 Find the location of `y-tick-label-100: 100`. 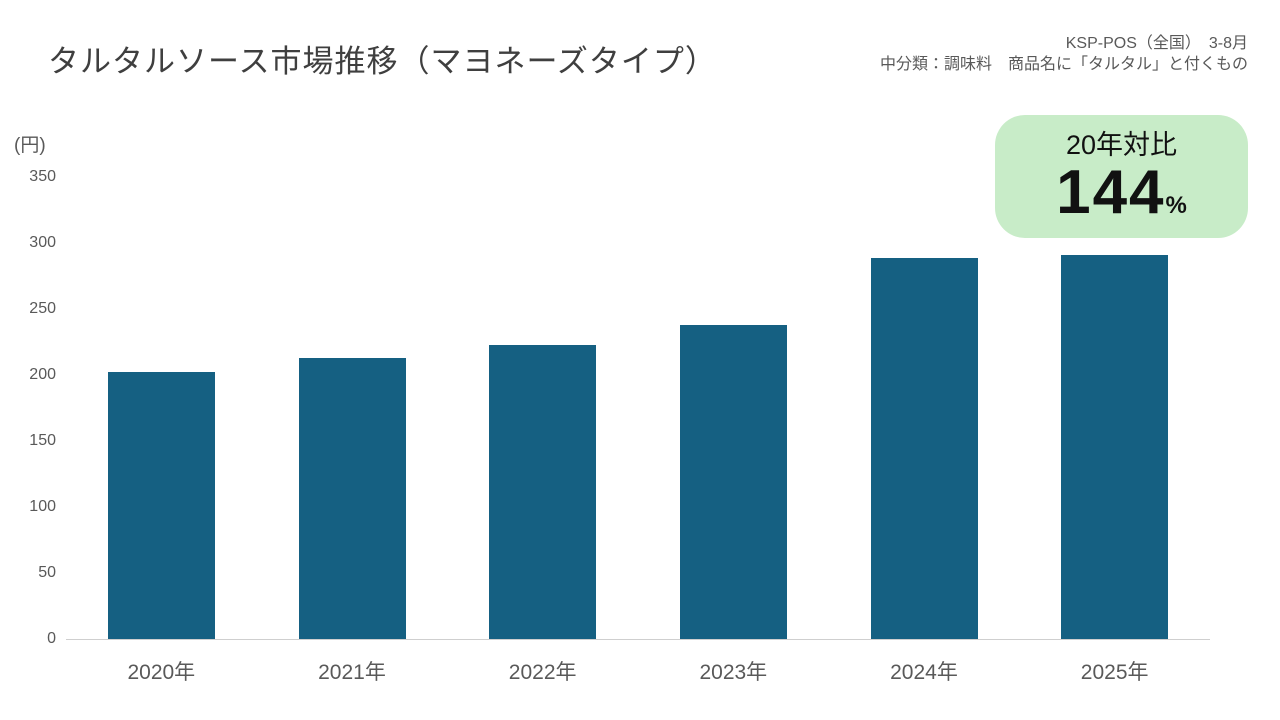

y-tick-label-100: 100 is located at coordinates (42, 506).